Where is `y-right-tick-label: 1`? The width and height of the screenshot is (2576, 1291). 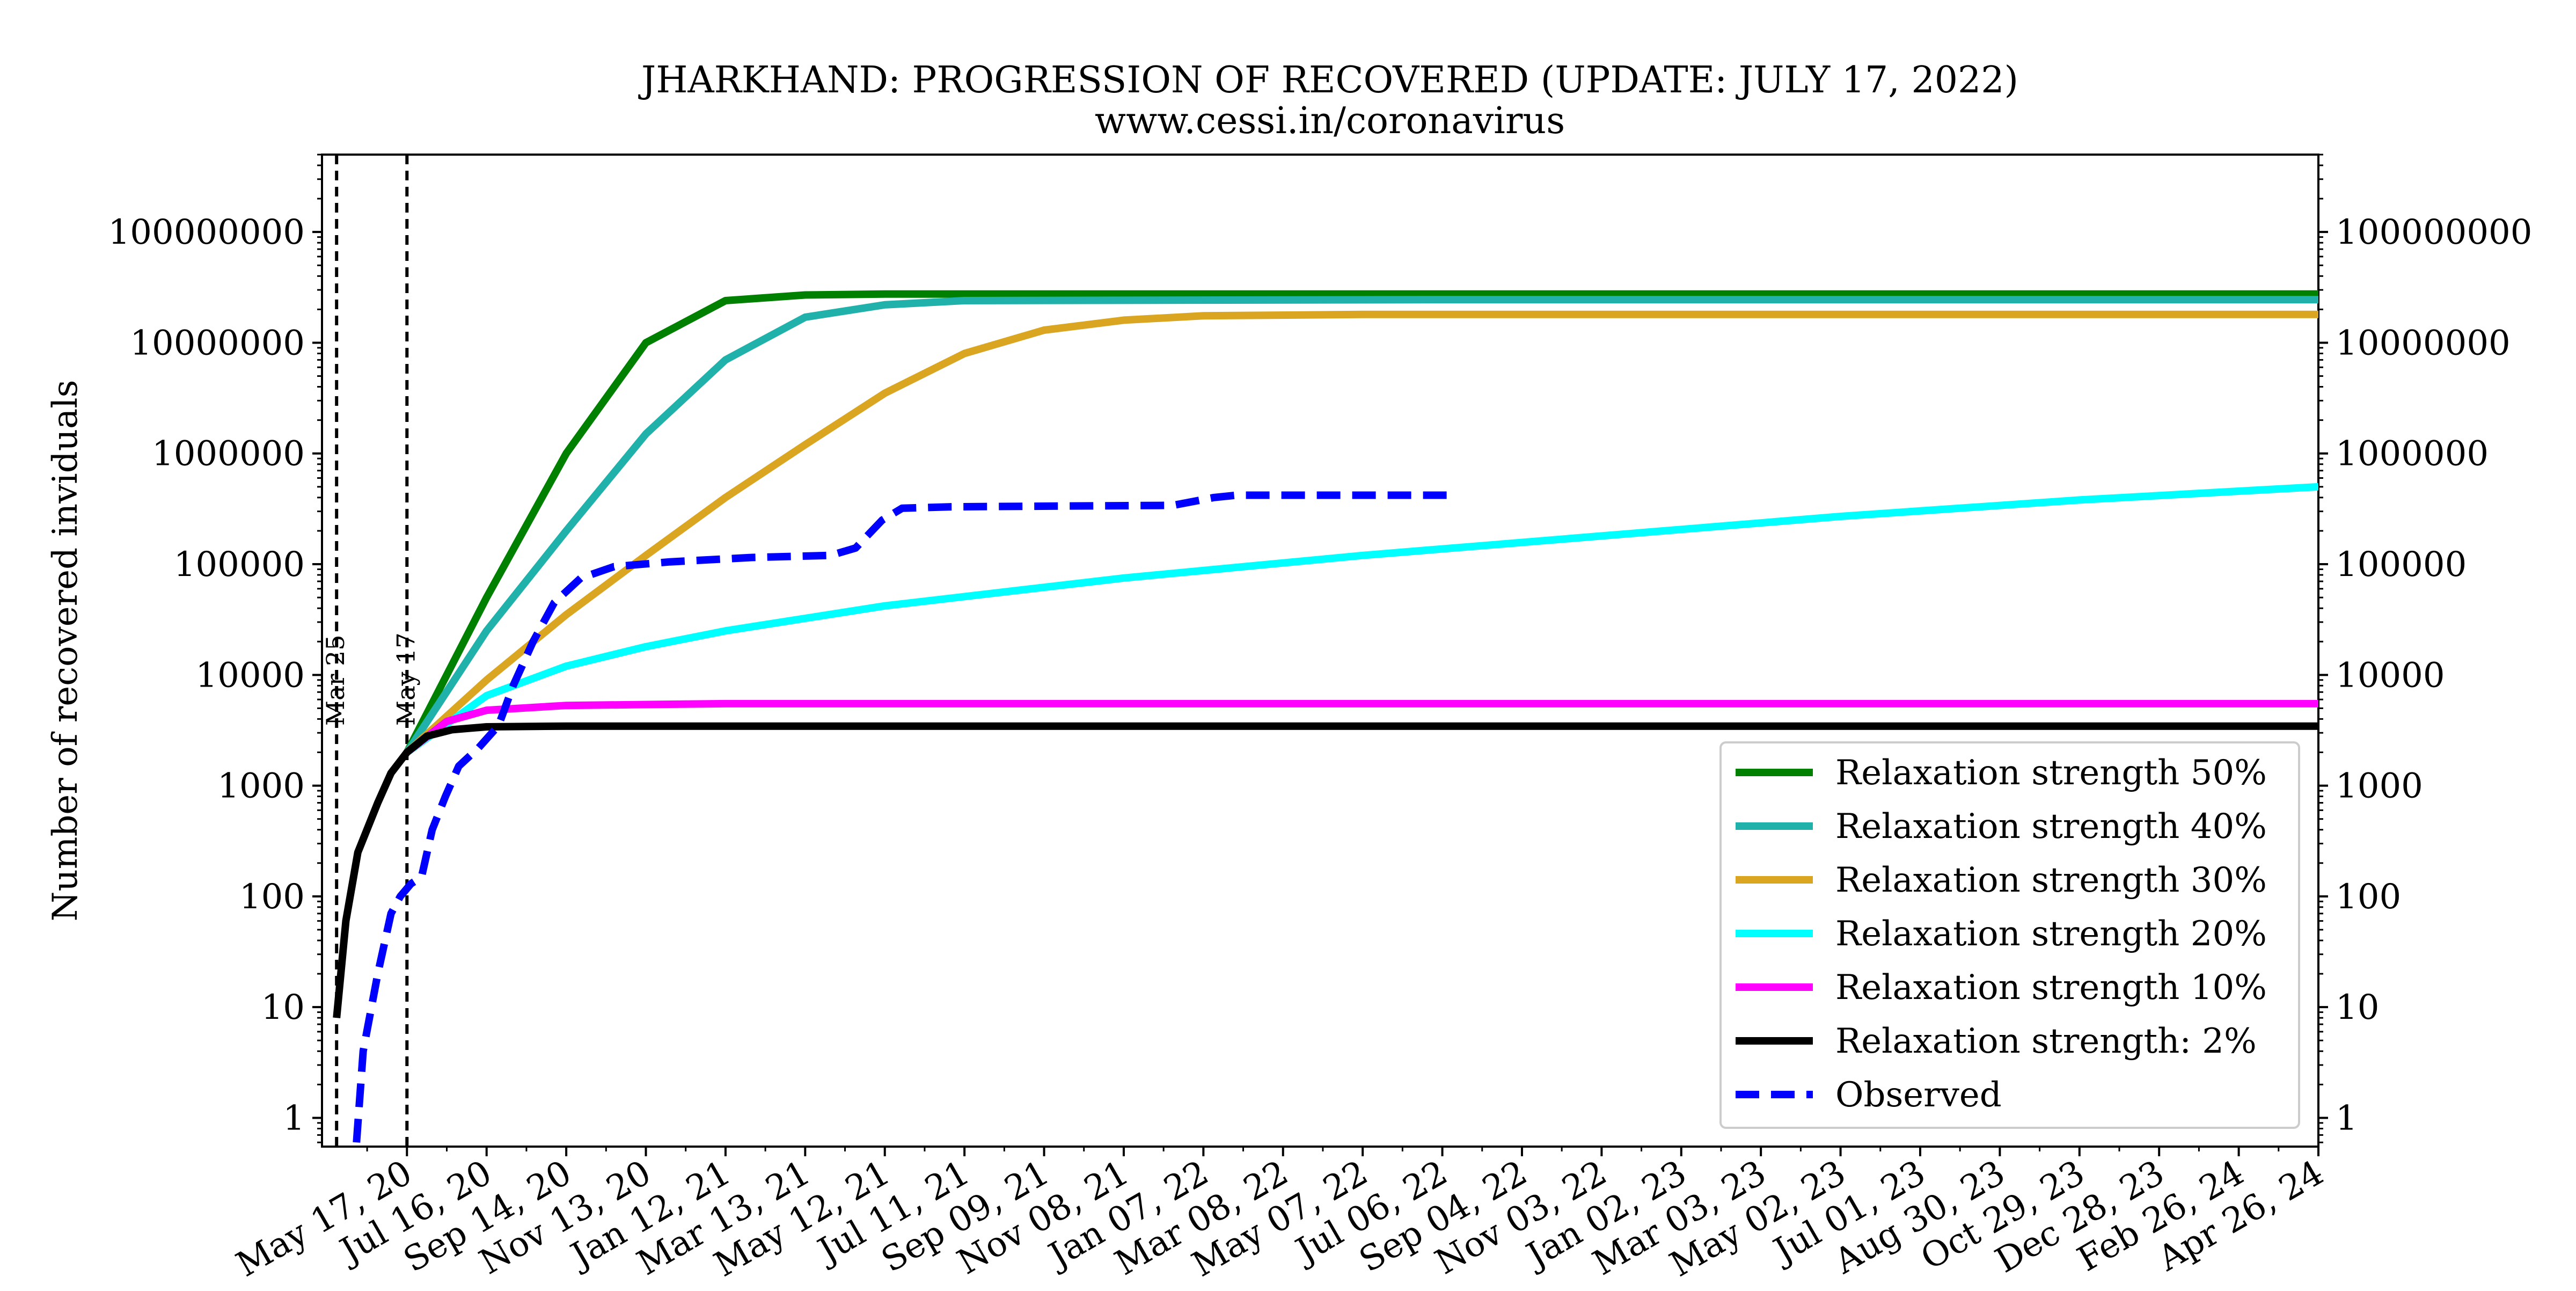
y-right-tick-label: 1 is located at coordinates (2347, 1118).